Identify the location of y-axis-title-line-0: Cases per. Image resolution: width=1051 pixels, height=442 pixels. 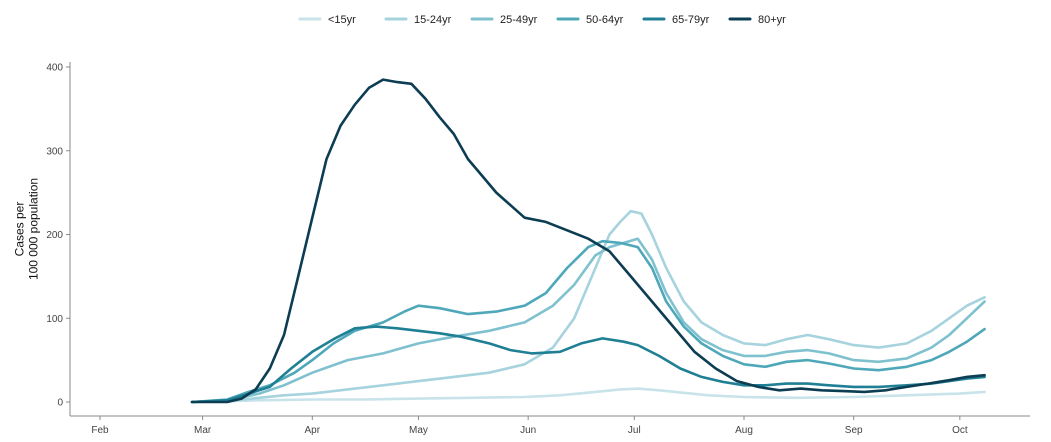
(20, 229).